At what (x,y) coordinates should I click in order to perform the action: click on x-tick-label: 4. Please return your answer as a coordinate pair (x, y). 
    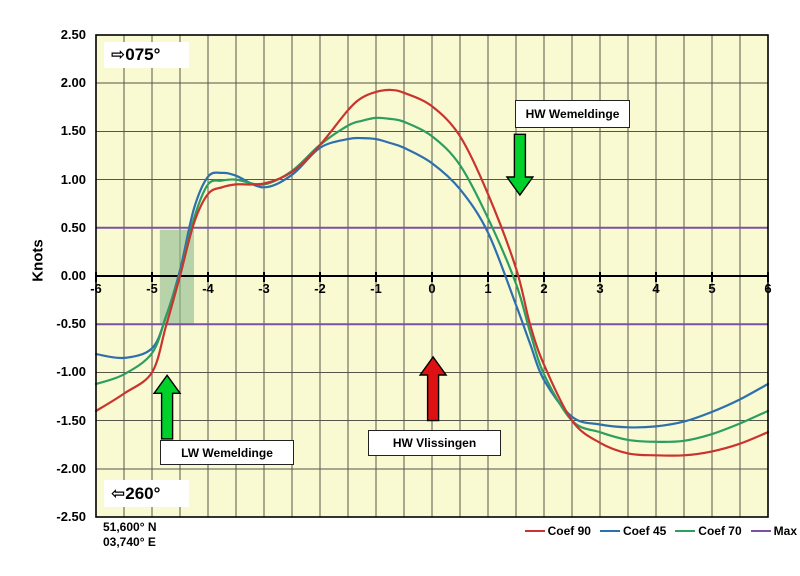
    Looking at the image, I should click on (656, 288).